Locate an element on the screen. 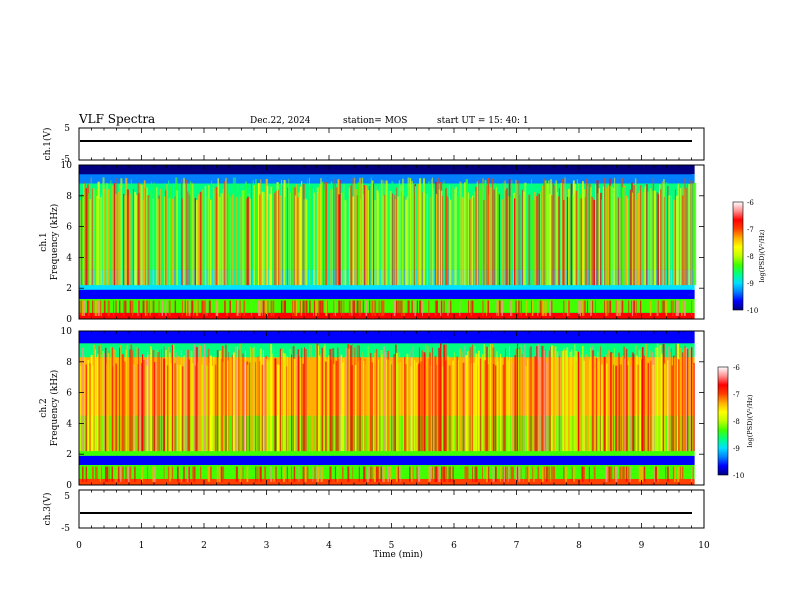  ch2-colorbar-gradient is located at coordinates (723, 421).